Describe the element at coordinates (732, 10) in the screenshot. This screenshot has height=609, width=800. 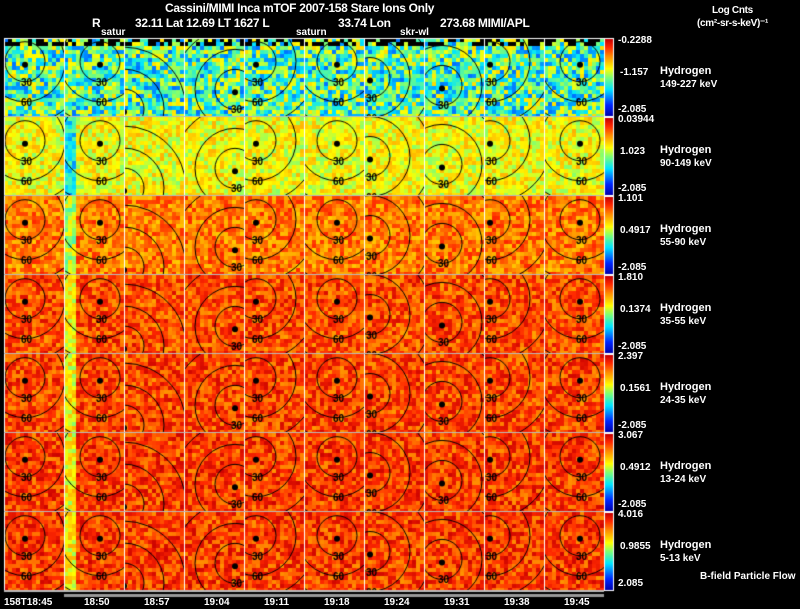
I see `units-label: Log Cnts` at that location.